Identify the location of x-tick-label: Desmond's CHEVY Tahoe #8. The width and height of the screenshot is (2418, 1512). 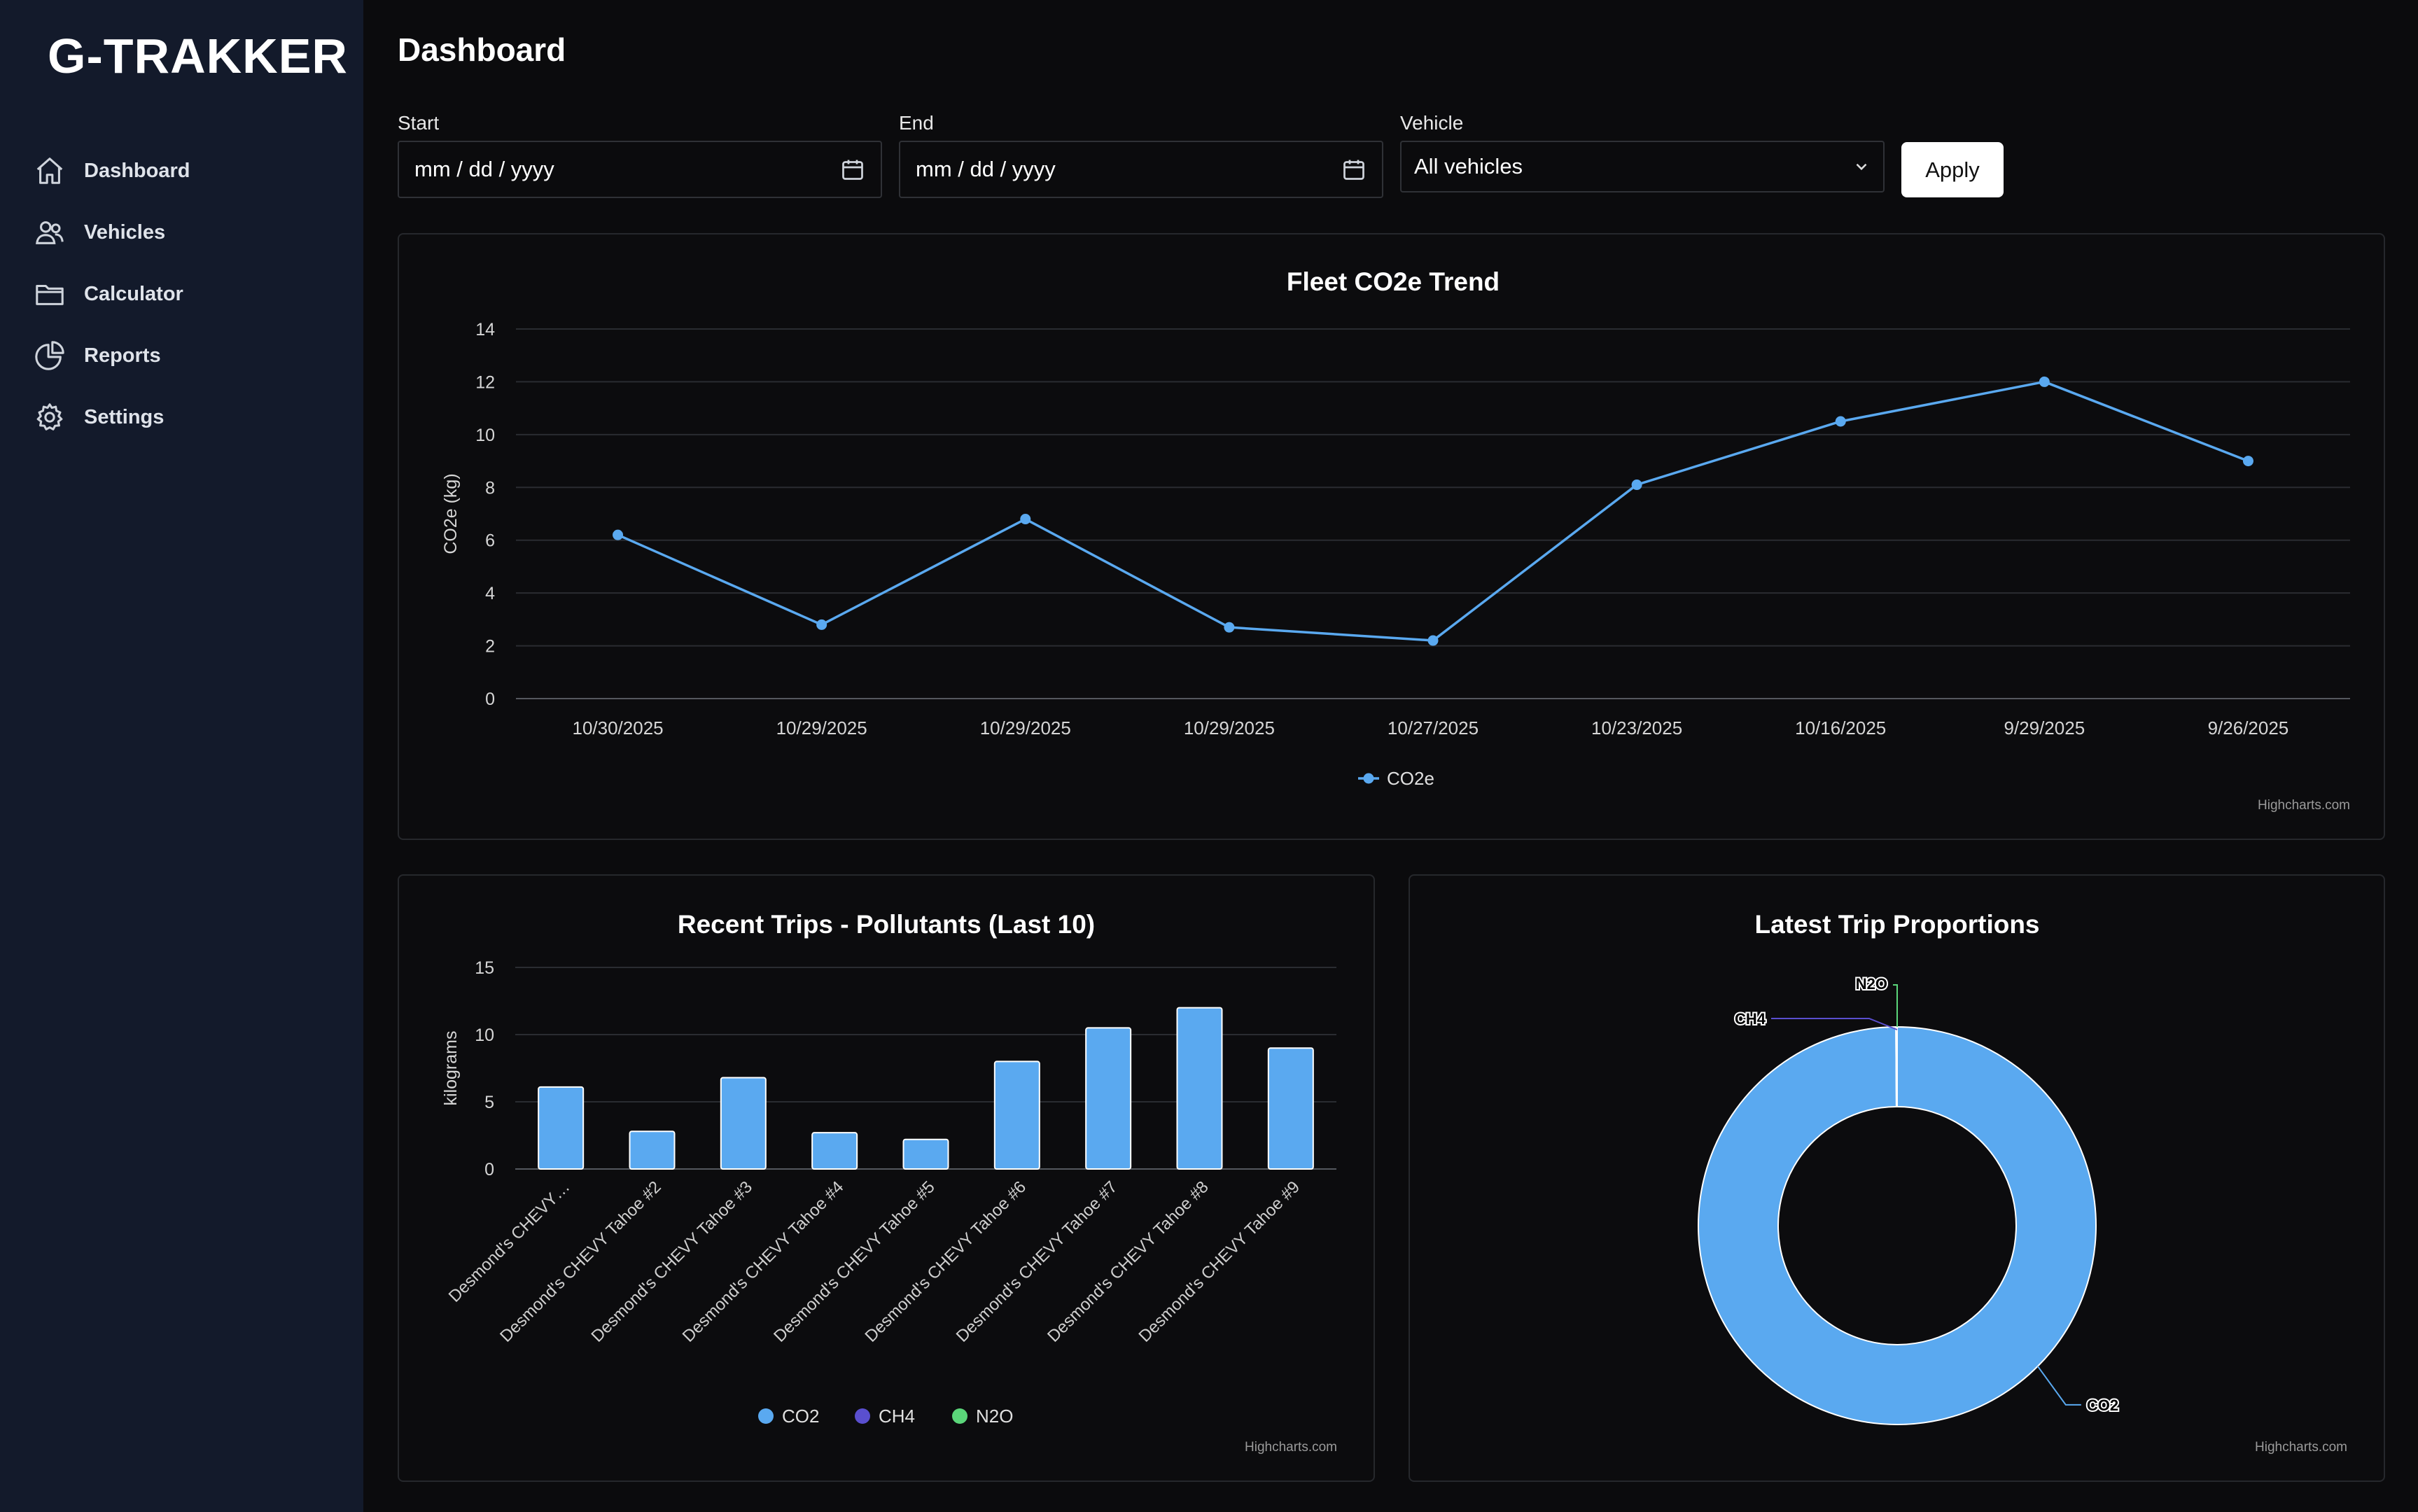
(1128, 1261).